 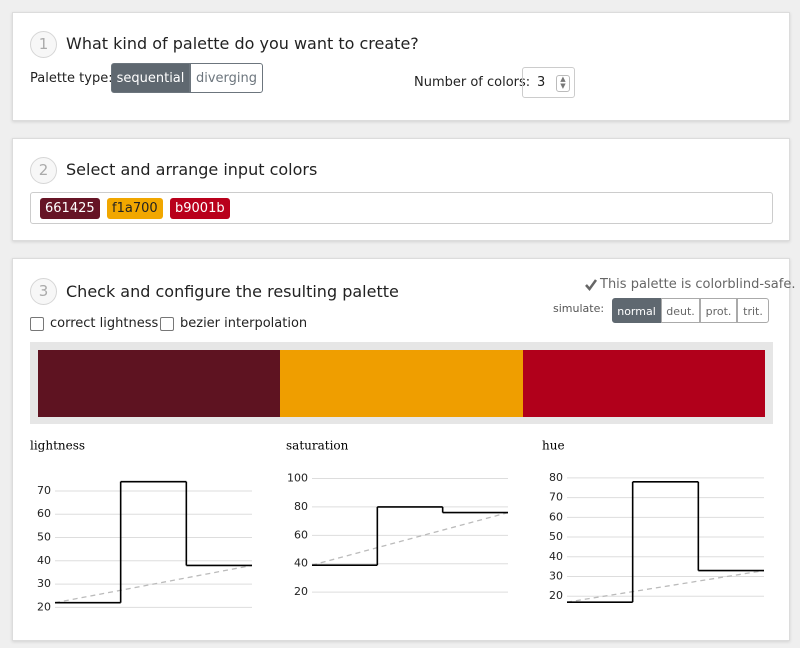 What do you see at coordinates (317, 446) in the screenshot?
I see `chart-title: saturation` at bounding box center [317, 446].